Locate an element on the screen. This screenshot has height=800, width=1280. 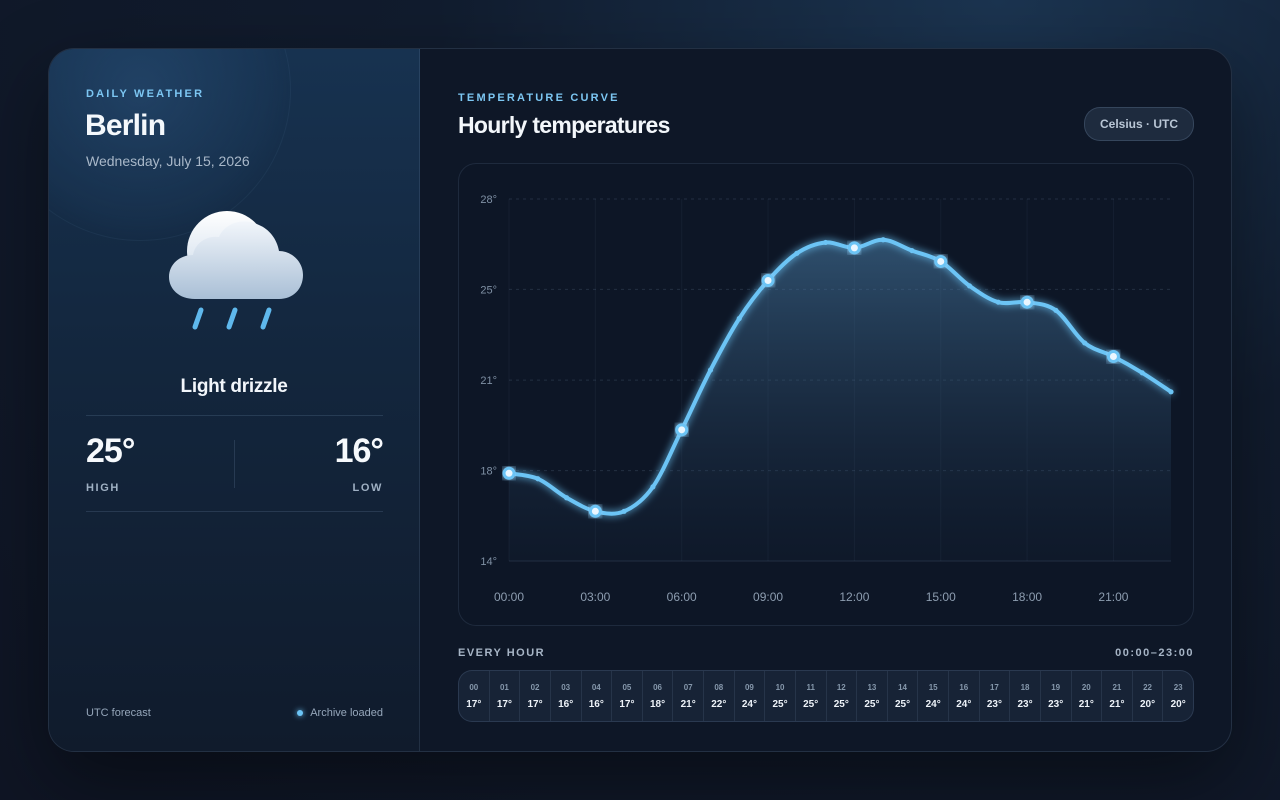
hour-temp: 16° is located at coordinates (596, 704).